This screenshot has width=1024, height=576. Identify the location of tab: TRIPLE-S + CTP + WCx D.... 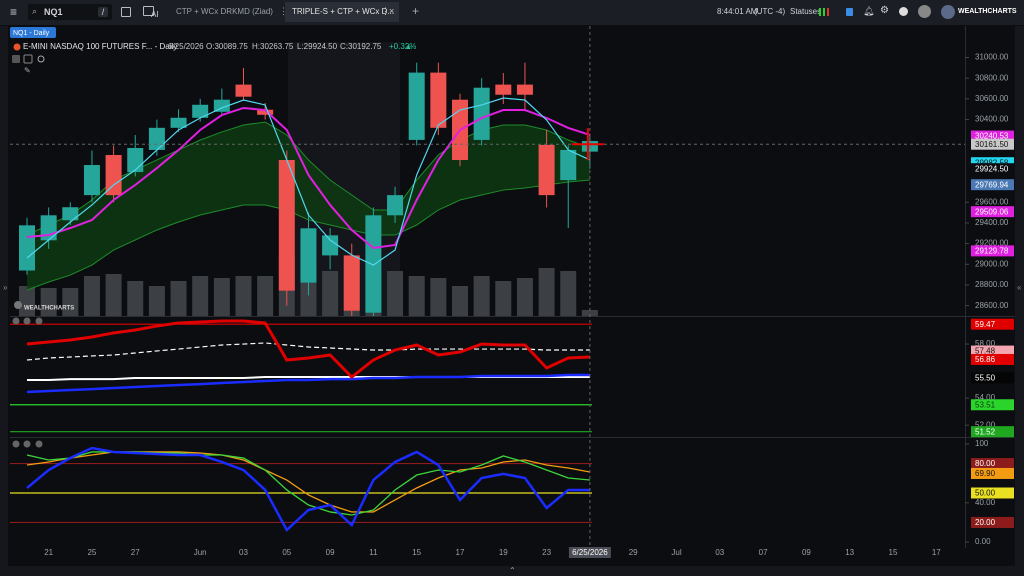
(343, 11).